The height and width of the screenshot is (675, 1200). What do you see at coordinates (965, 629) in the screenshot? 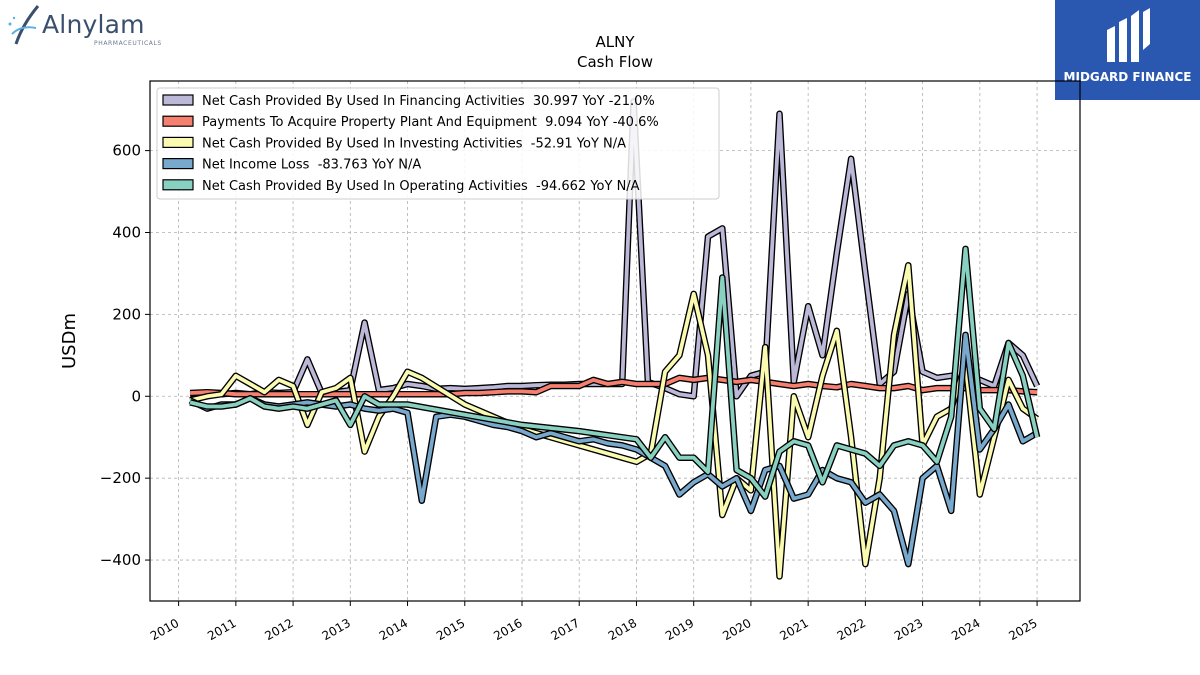
I see `x-tick-label: 2024` at bounding box center [965, 629].